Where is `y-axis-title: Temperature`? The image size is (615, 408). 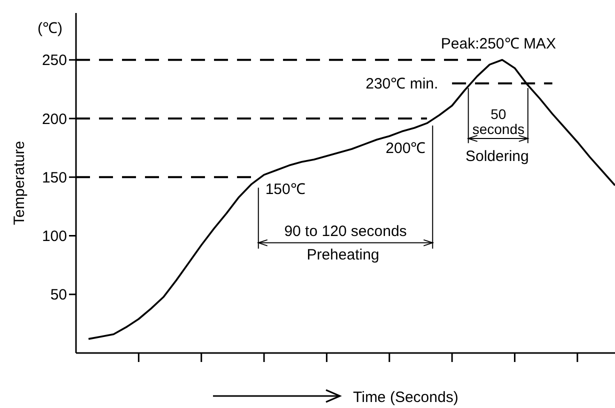 y-axis-title: Temperature is located at coordinates (19, 183).